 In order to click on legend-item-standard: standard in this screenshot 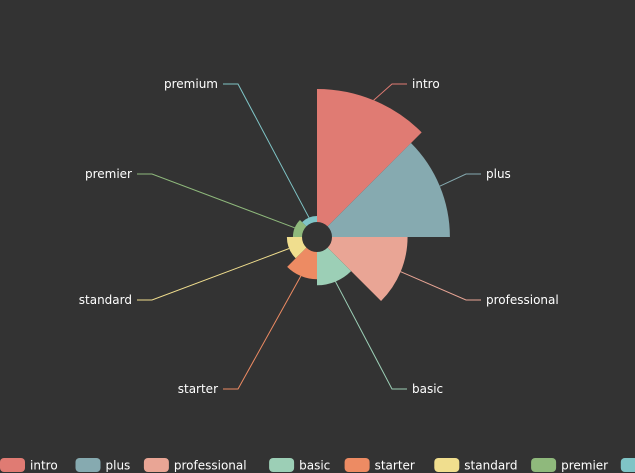, I will do `click(476, 465)`.